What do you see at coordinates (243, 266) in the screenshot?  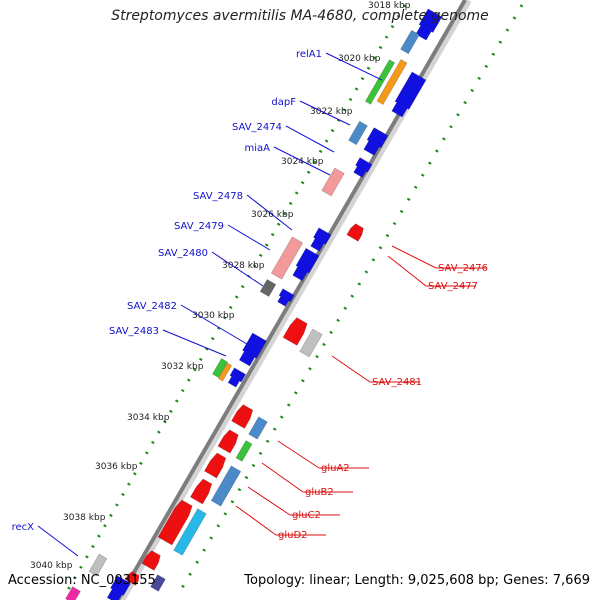 I see `ruler-tick-label: 3028 kbp` at bounding box center [243, 266].